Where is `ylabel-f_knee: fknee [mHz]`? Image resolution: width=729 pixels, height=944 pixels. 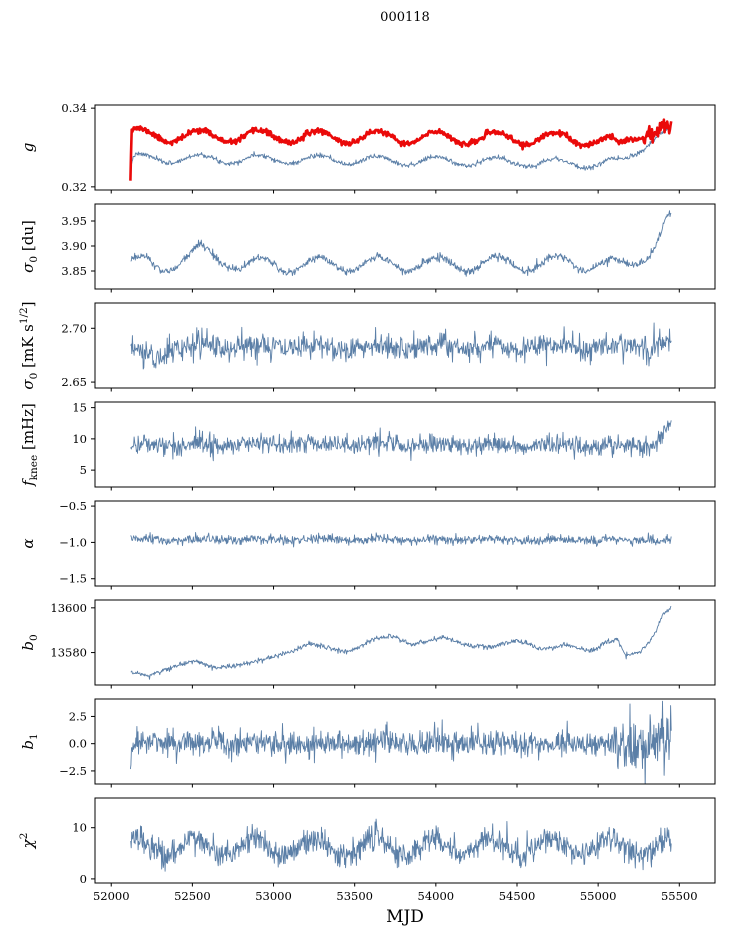
ylabel-f_knee: fknee [mHz] is located at coordinates (29, 445).